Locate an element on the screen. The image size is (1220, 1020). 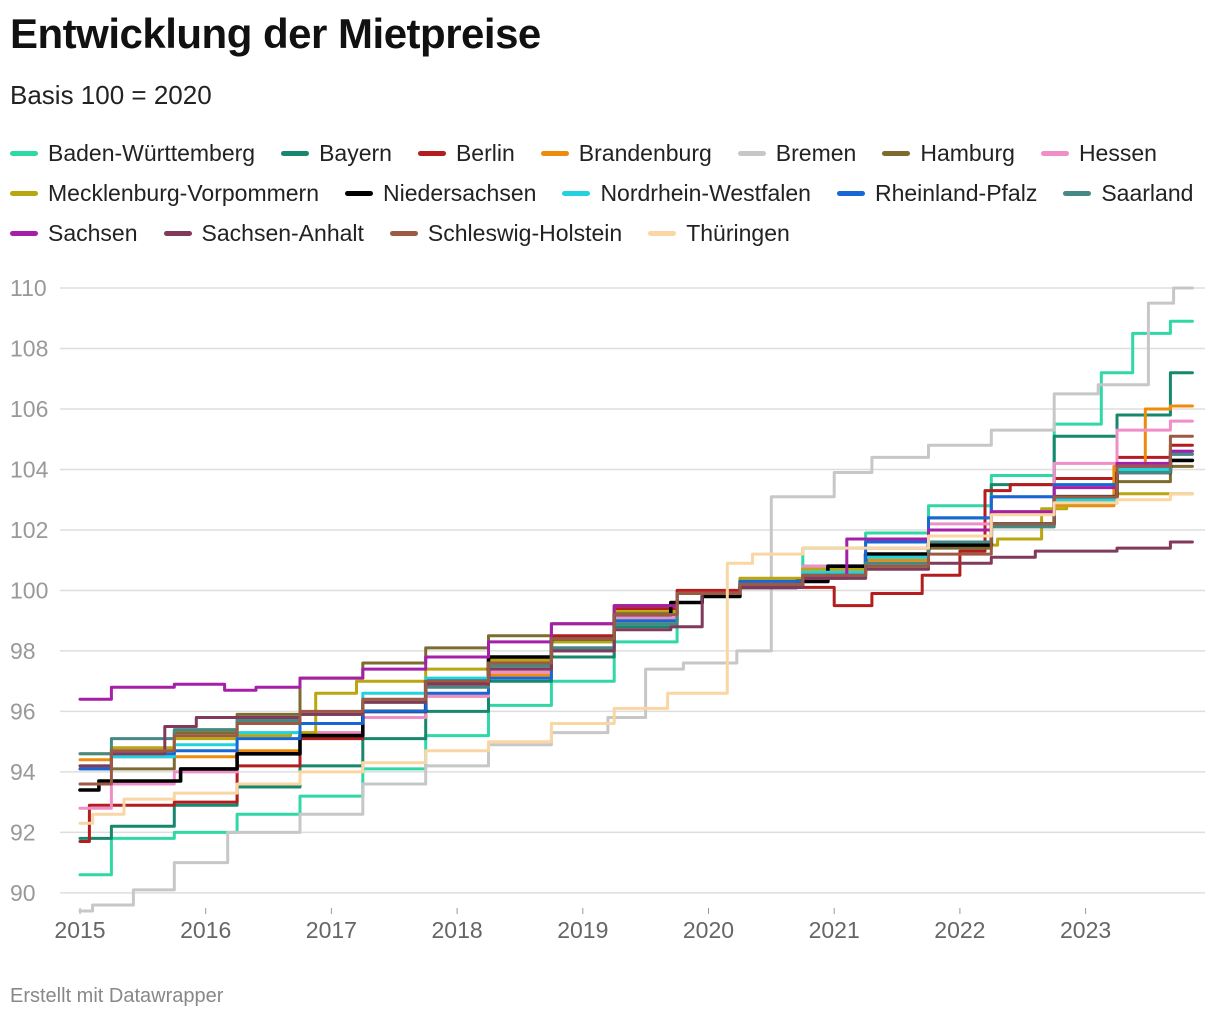
y-tick-label: 92 is located at coordinates (23, 832).